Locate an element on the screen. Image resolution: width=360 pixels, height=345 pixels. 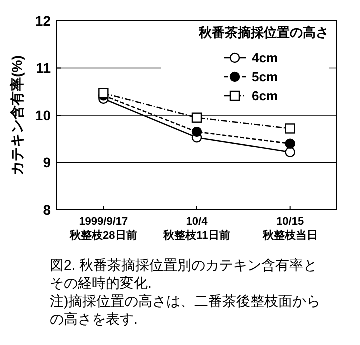
x-tick-label: 10/4 秋整枝11日前 is located at coordinates (196, 229).